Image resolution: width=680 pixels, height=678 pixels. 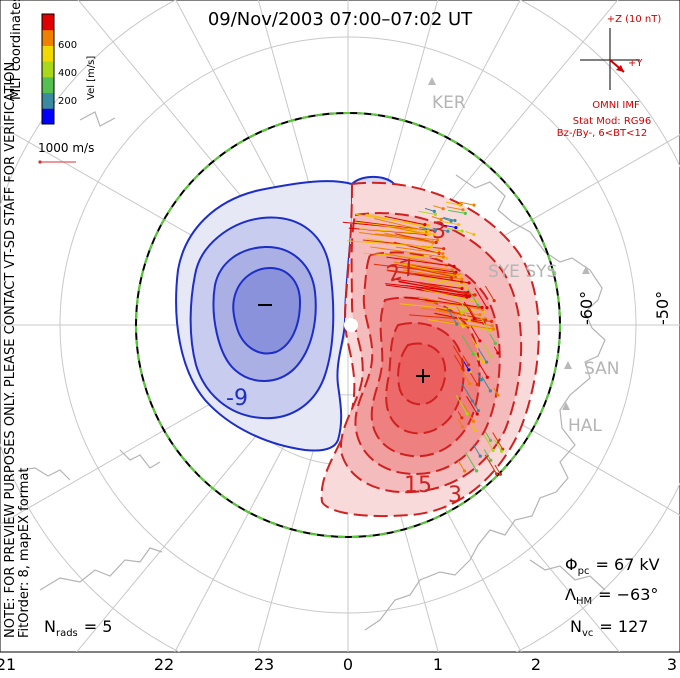 I want to click on contour-label-pos3: 3, so click(x=439, y=231).